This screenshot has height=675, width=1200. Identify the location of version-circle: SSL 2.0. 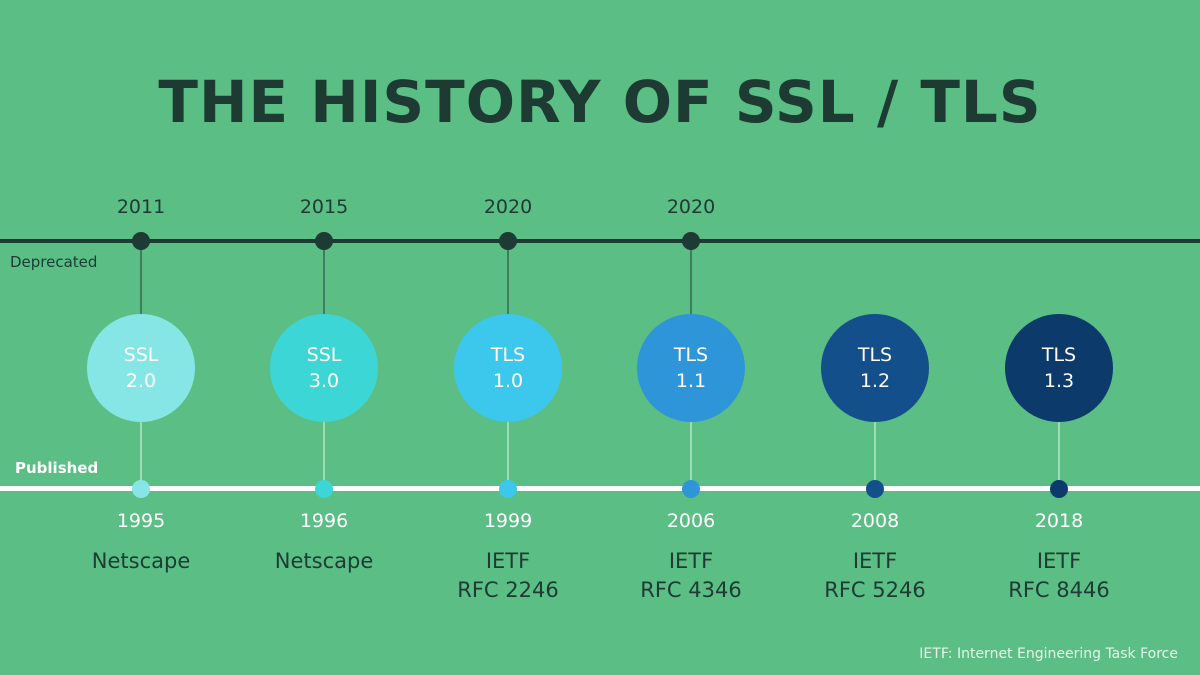
(141, 368).